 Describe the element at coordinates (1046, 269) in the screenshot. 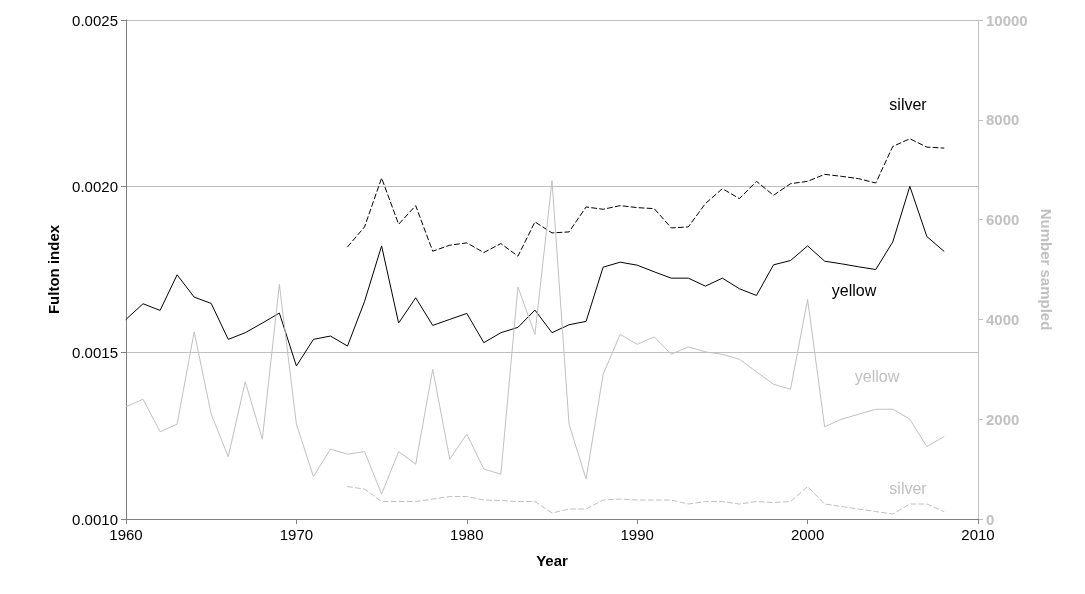

I see `y2-axis-title: Number sampled` at that location.